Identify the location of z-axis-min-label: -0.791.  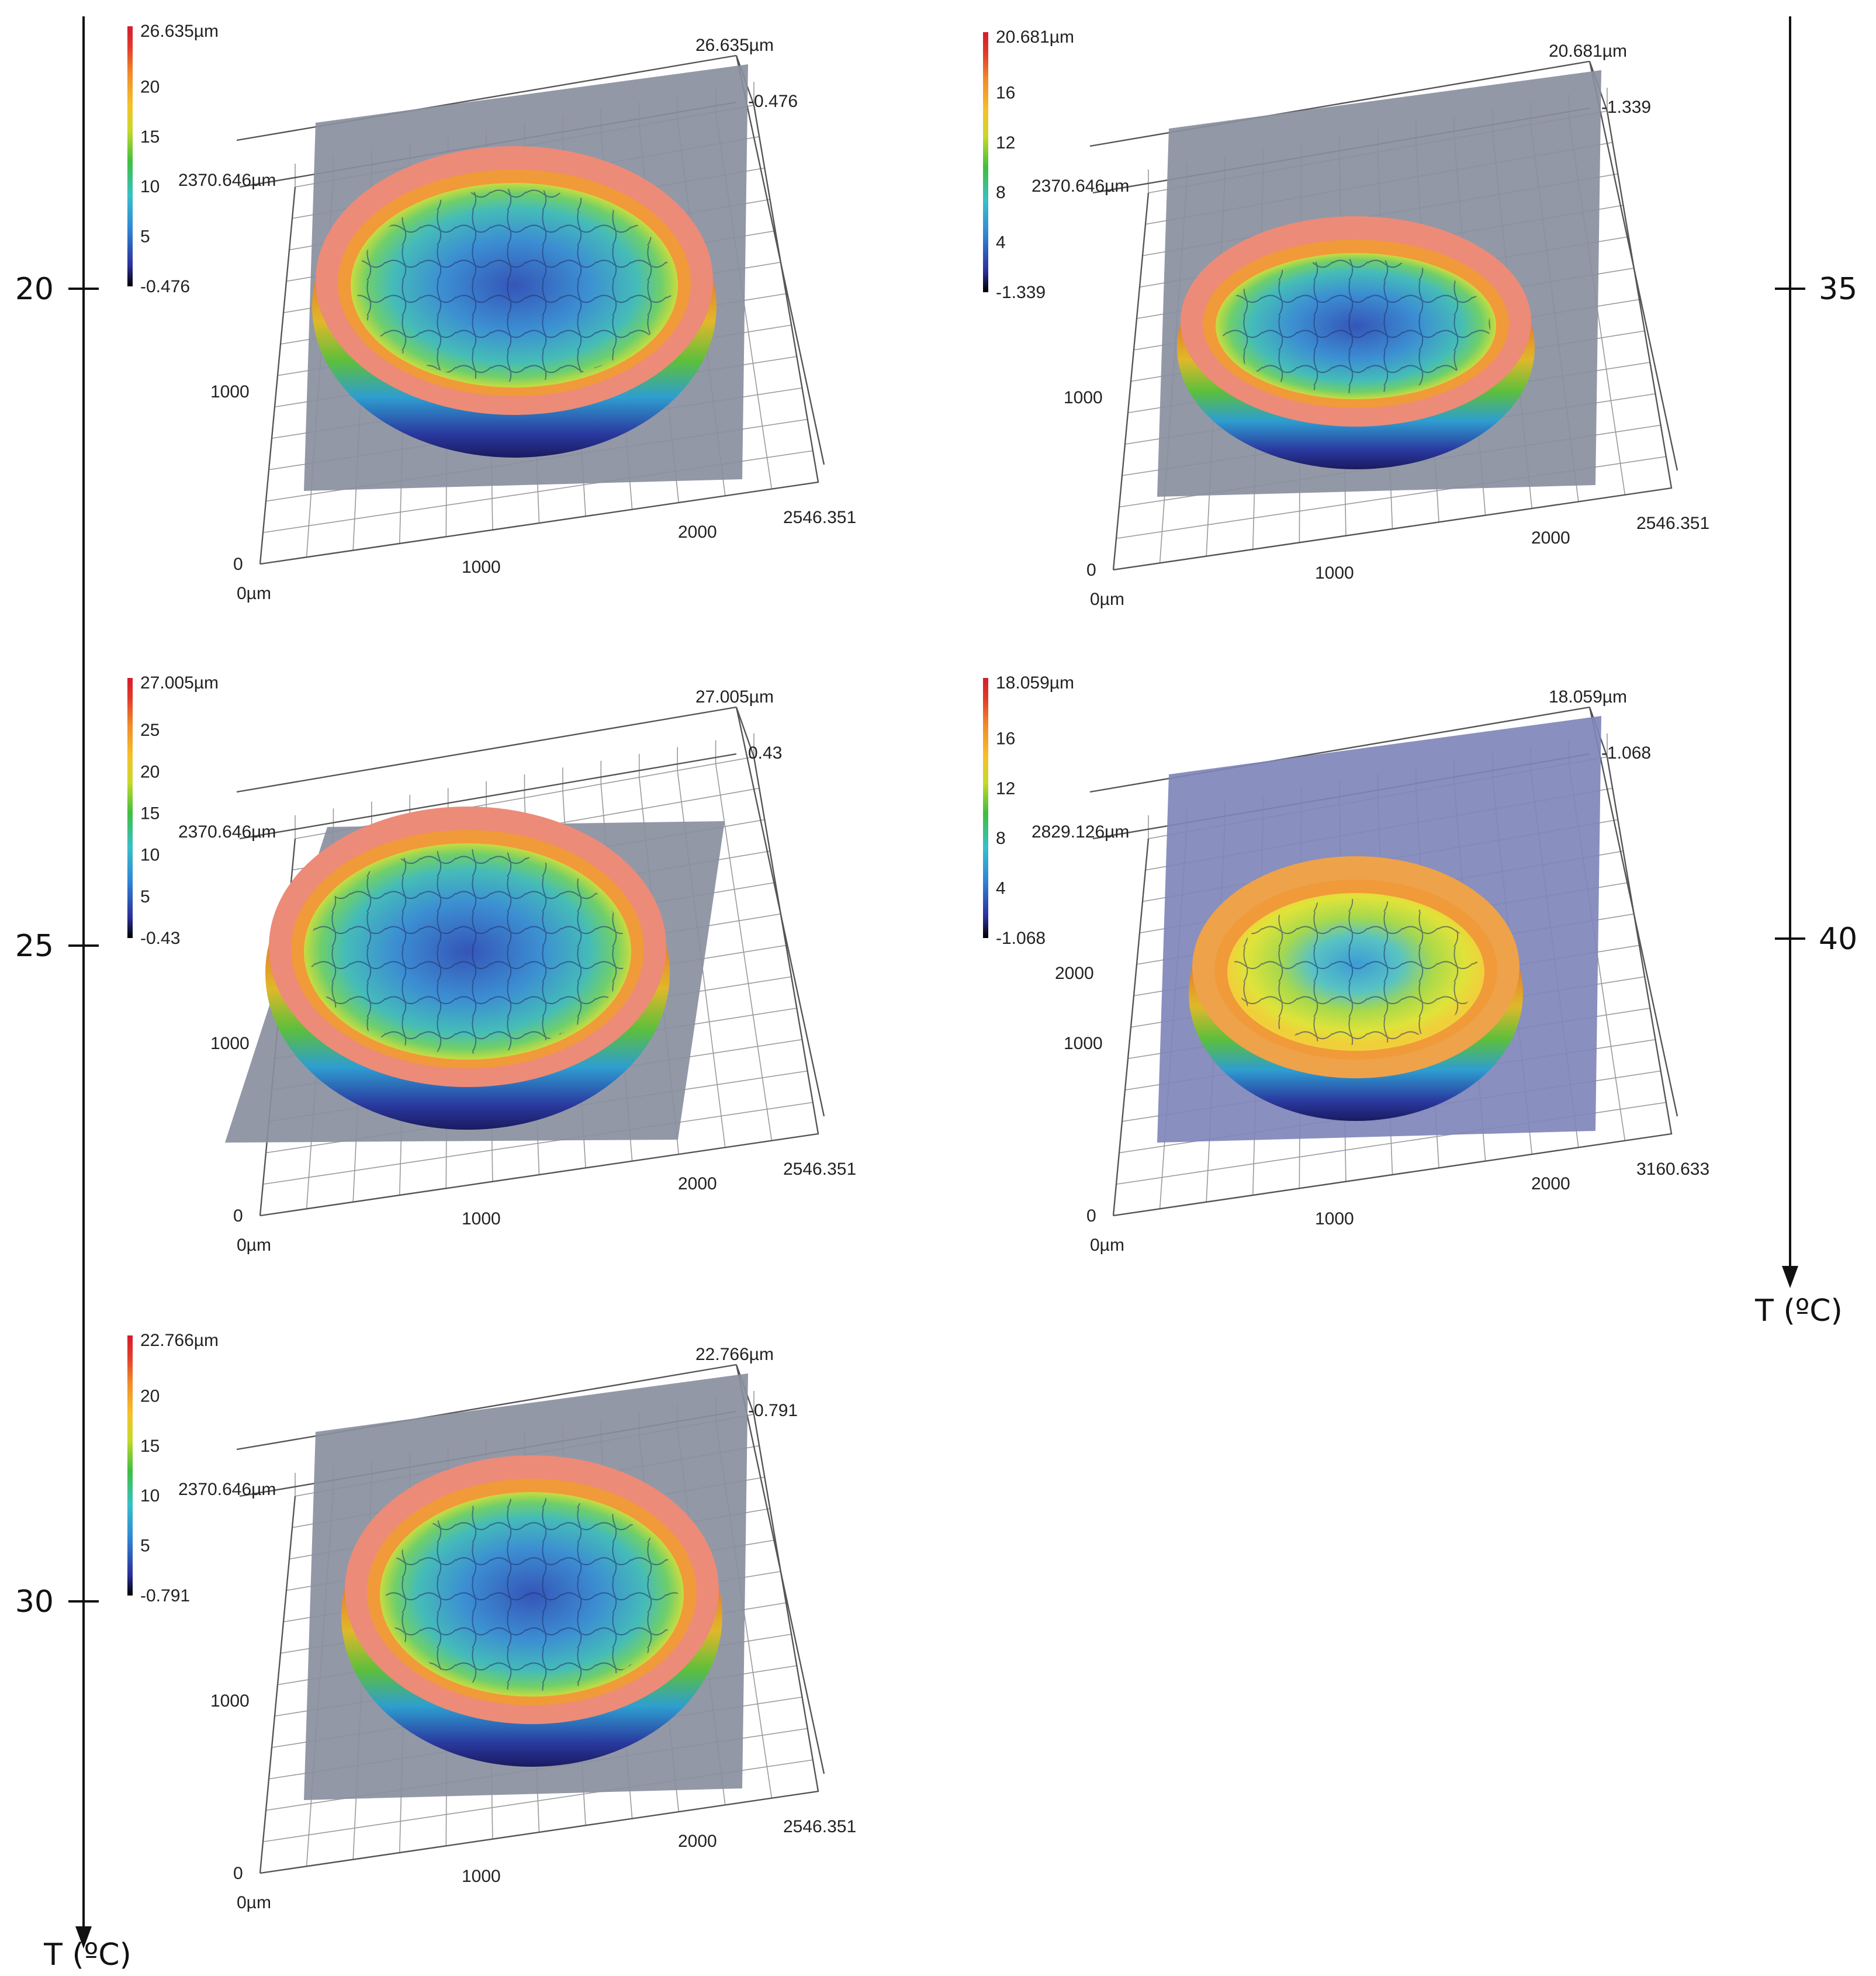
(773, 1410).